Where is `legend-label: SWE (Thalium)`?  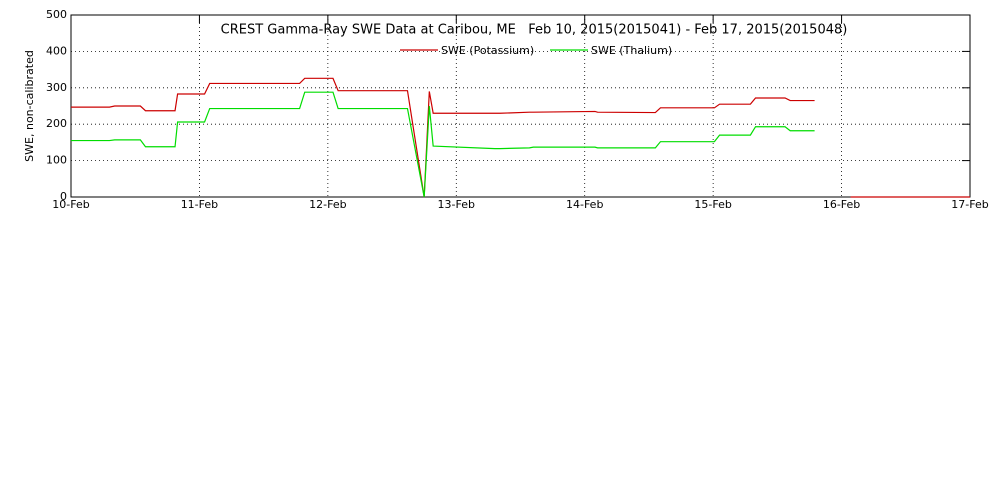 legend-label: SWE (Thalium) is located at coordinates (631, 50).